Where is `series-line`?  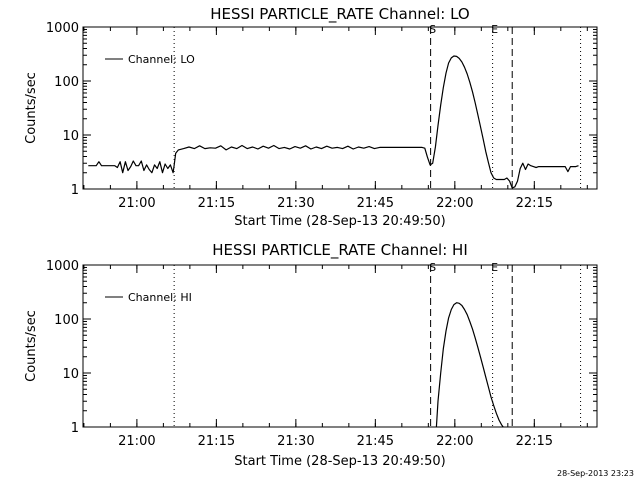 series-line is located at coordinates (469, 365).